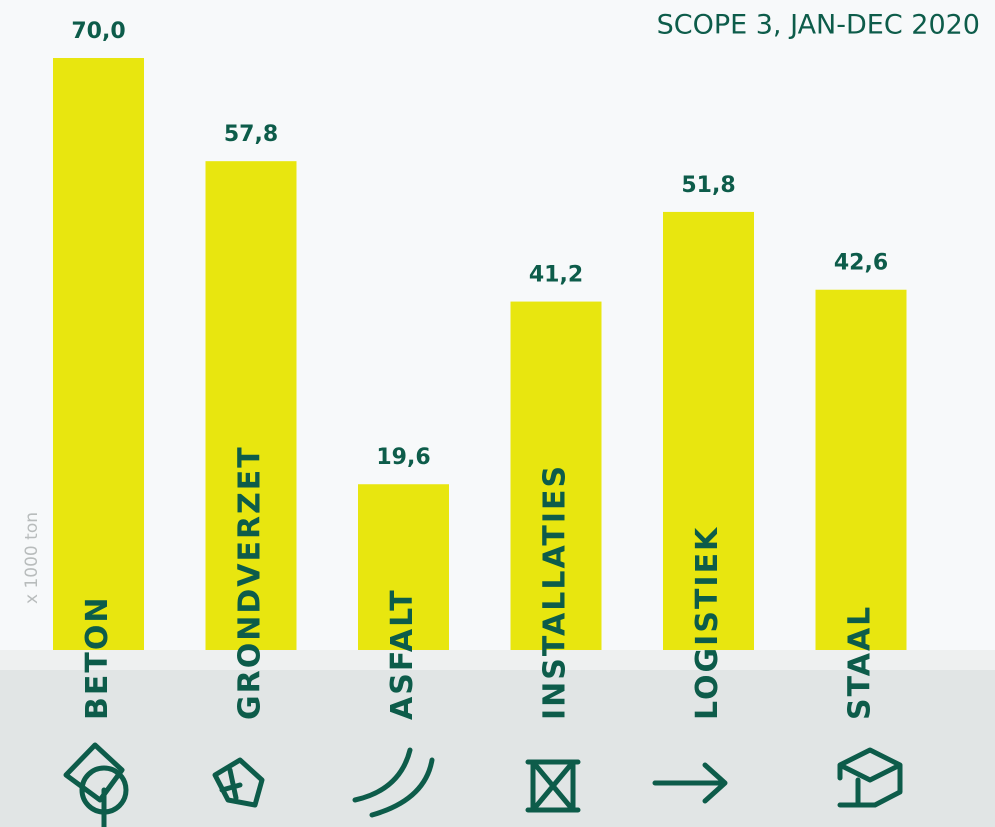 This screenshot has width=995, height=827. I want to click on value-label: 57,8, so click(251, 134).